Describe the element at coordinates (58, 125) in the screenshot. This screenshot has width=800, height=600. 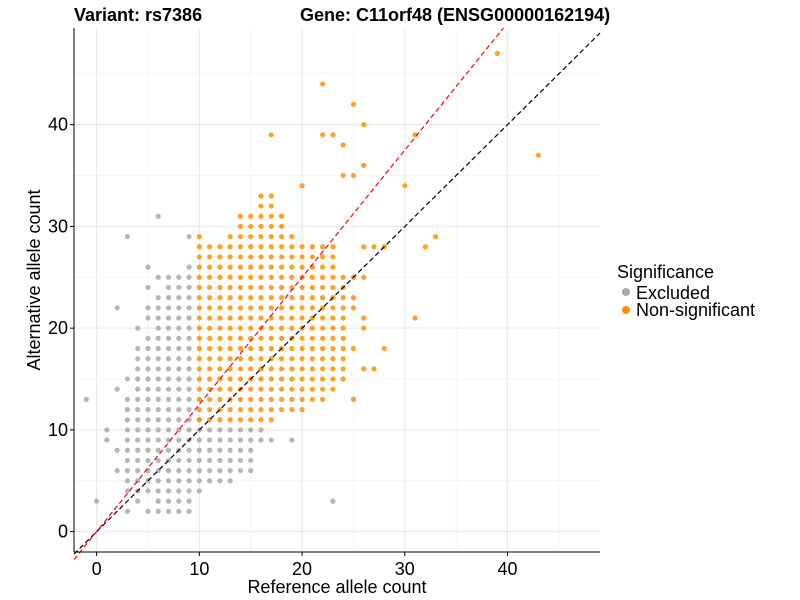
I see `y-tick-label: 40` at that location.